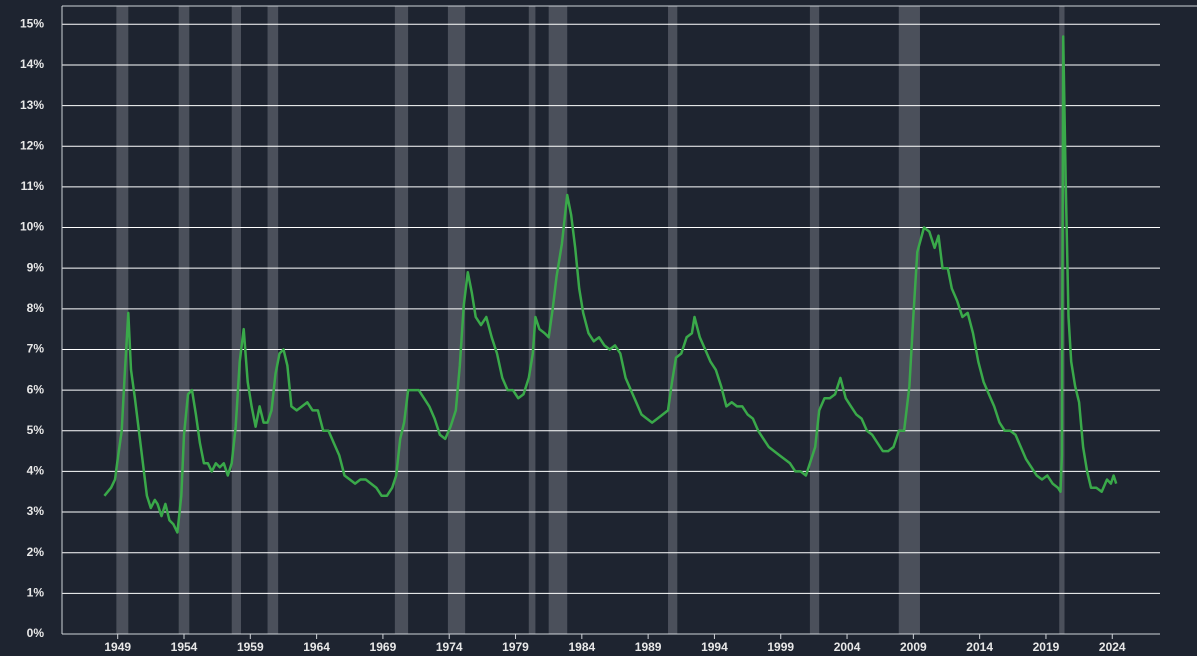 Image resolution: width=1197 pixels, height=656 pixels. What do you see at coordinates (36, 633) in the screenshot?
I see `y-tick-label: 0%` at bounding box center [36, 633].